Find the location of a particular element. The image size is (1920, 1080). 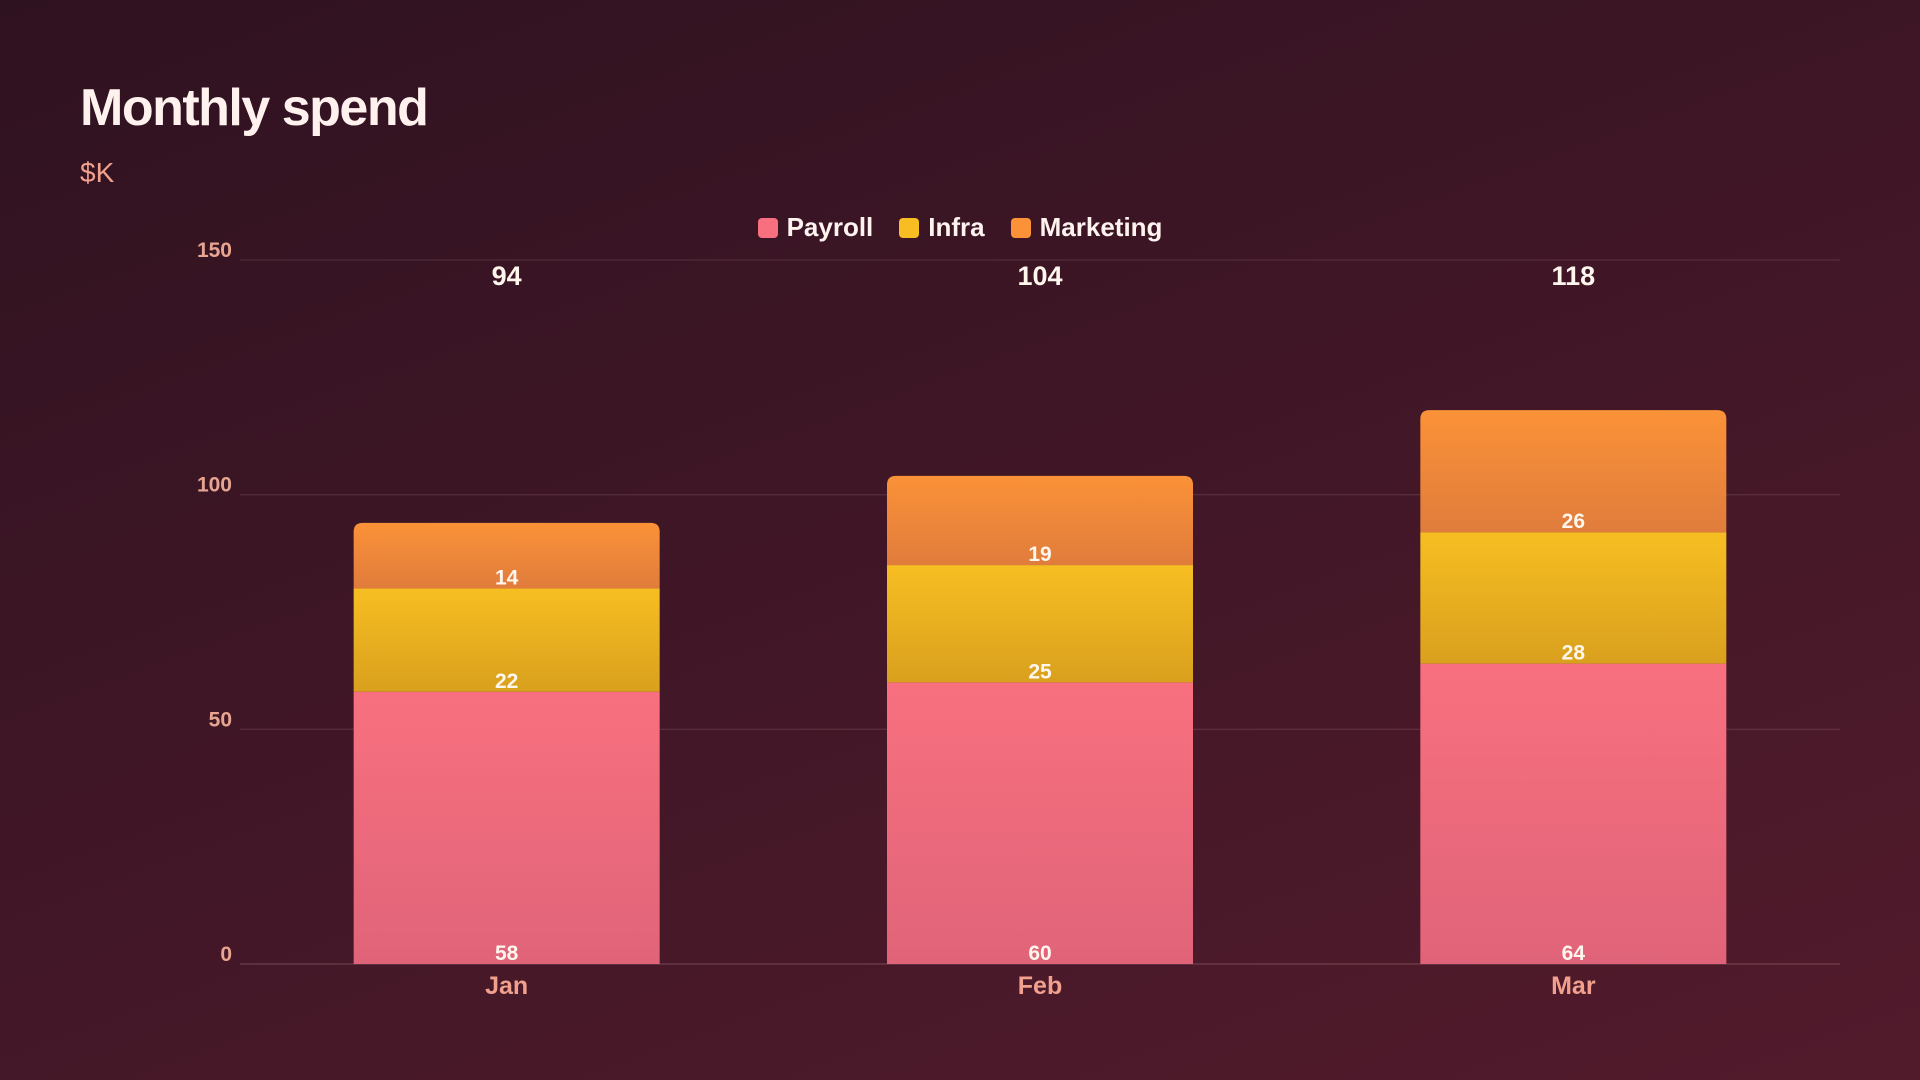

total-label-mar: 118 is located at coordinates (1574, 276).